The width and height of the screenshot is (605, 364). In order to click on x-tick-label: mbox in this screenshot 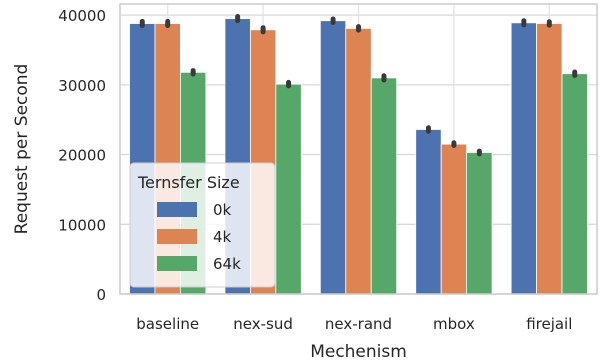, I will do `click(454, 324)`.